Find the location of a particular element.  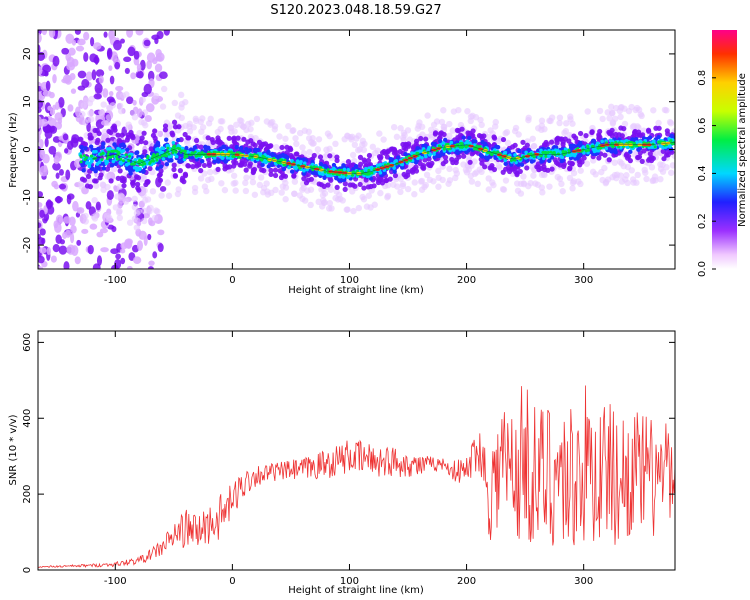

snr-xtick-label: 300 is located at coordinates (583, 581).